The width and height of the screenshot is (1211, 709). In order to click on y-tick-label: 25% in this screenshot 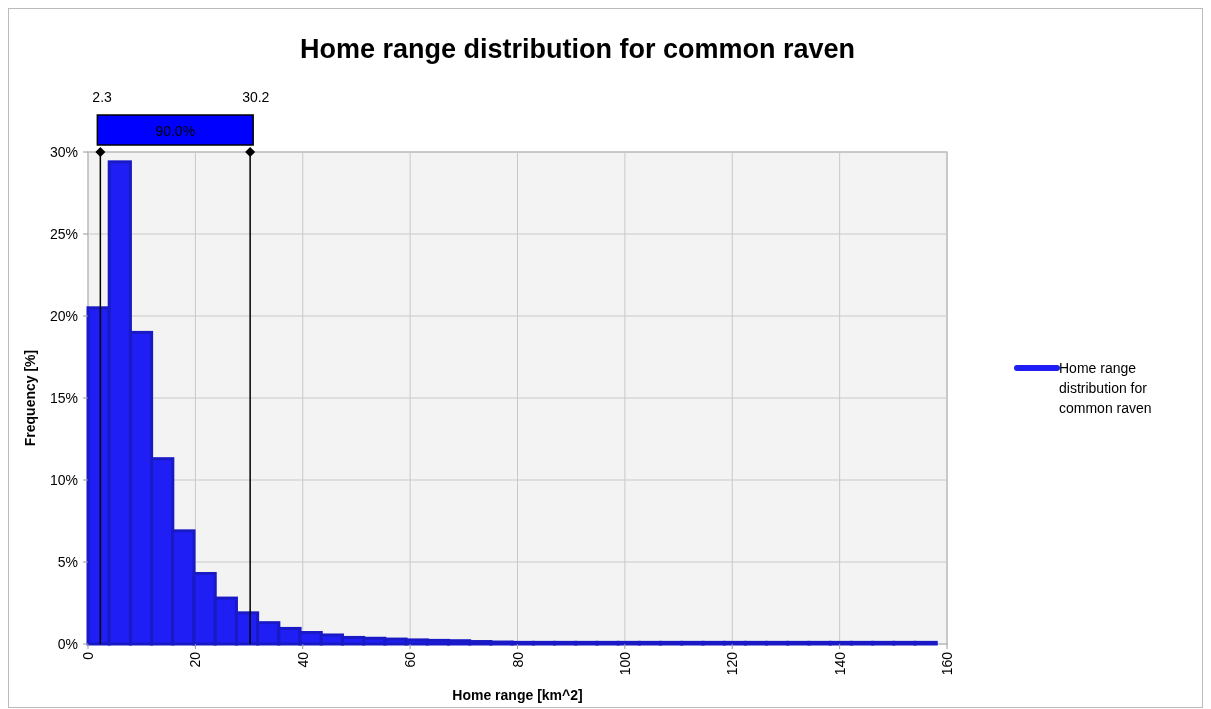, I will do `click(63, 234)`.